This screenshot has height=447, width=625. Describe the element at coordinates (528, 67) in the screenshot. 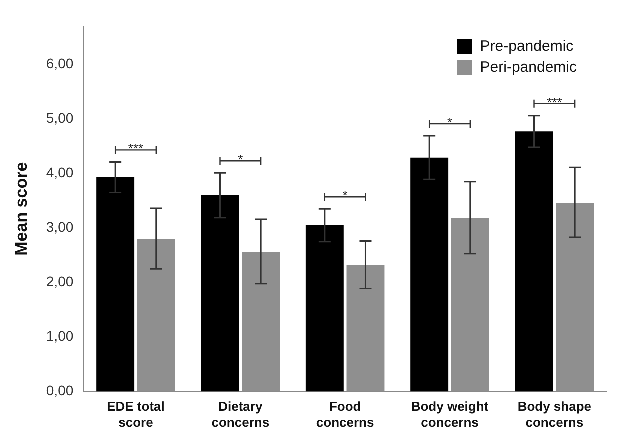

I see `legend-label: Peri-pandemic` at that location.